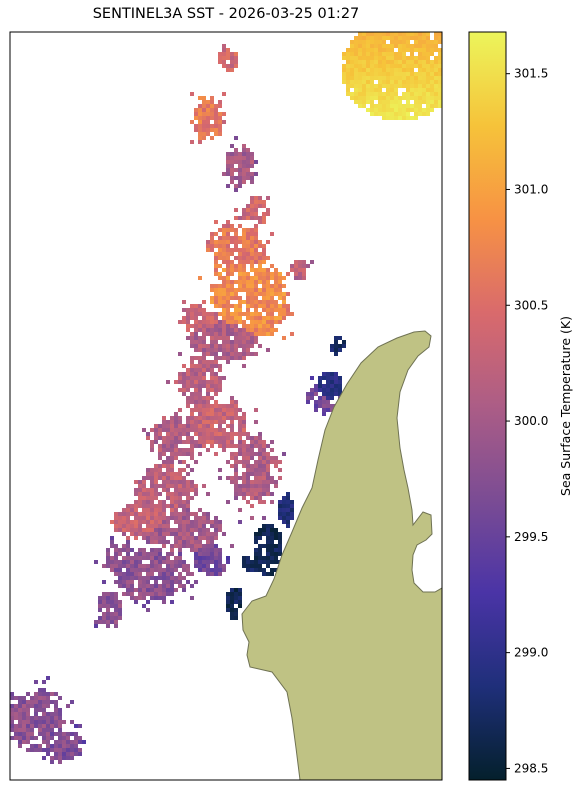 The image size is (585, 790). I want to click on colorbar-tick-label-2: 299.5, so click(531, 537).